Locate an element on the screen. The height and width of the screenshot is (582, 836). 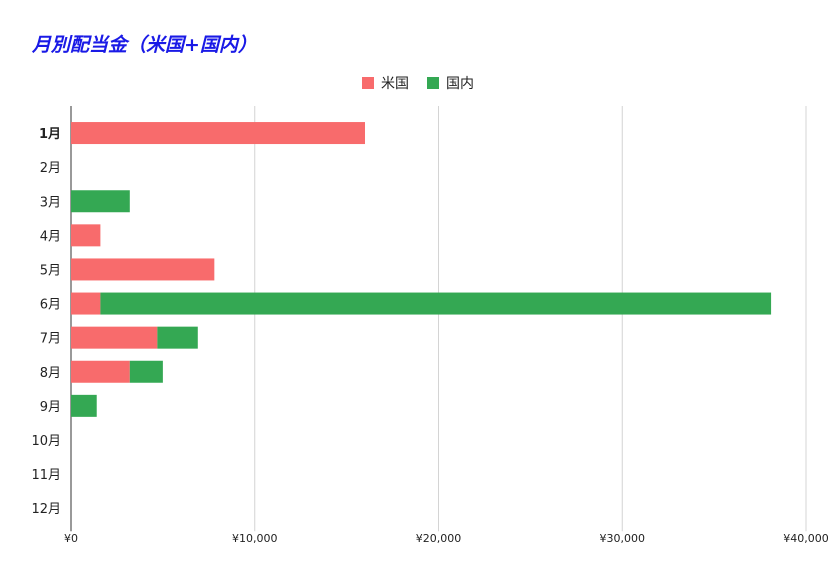
y-tick-label: 8月 is located at coordinates (50, 373).